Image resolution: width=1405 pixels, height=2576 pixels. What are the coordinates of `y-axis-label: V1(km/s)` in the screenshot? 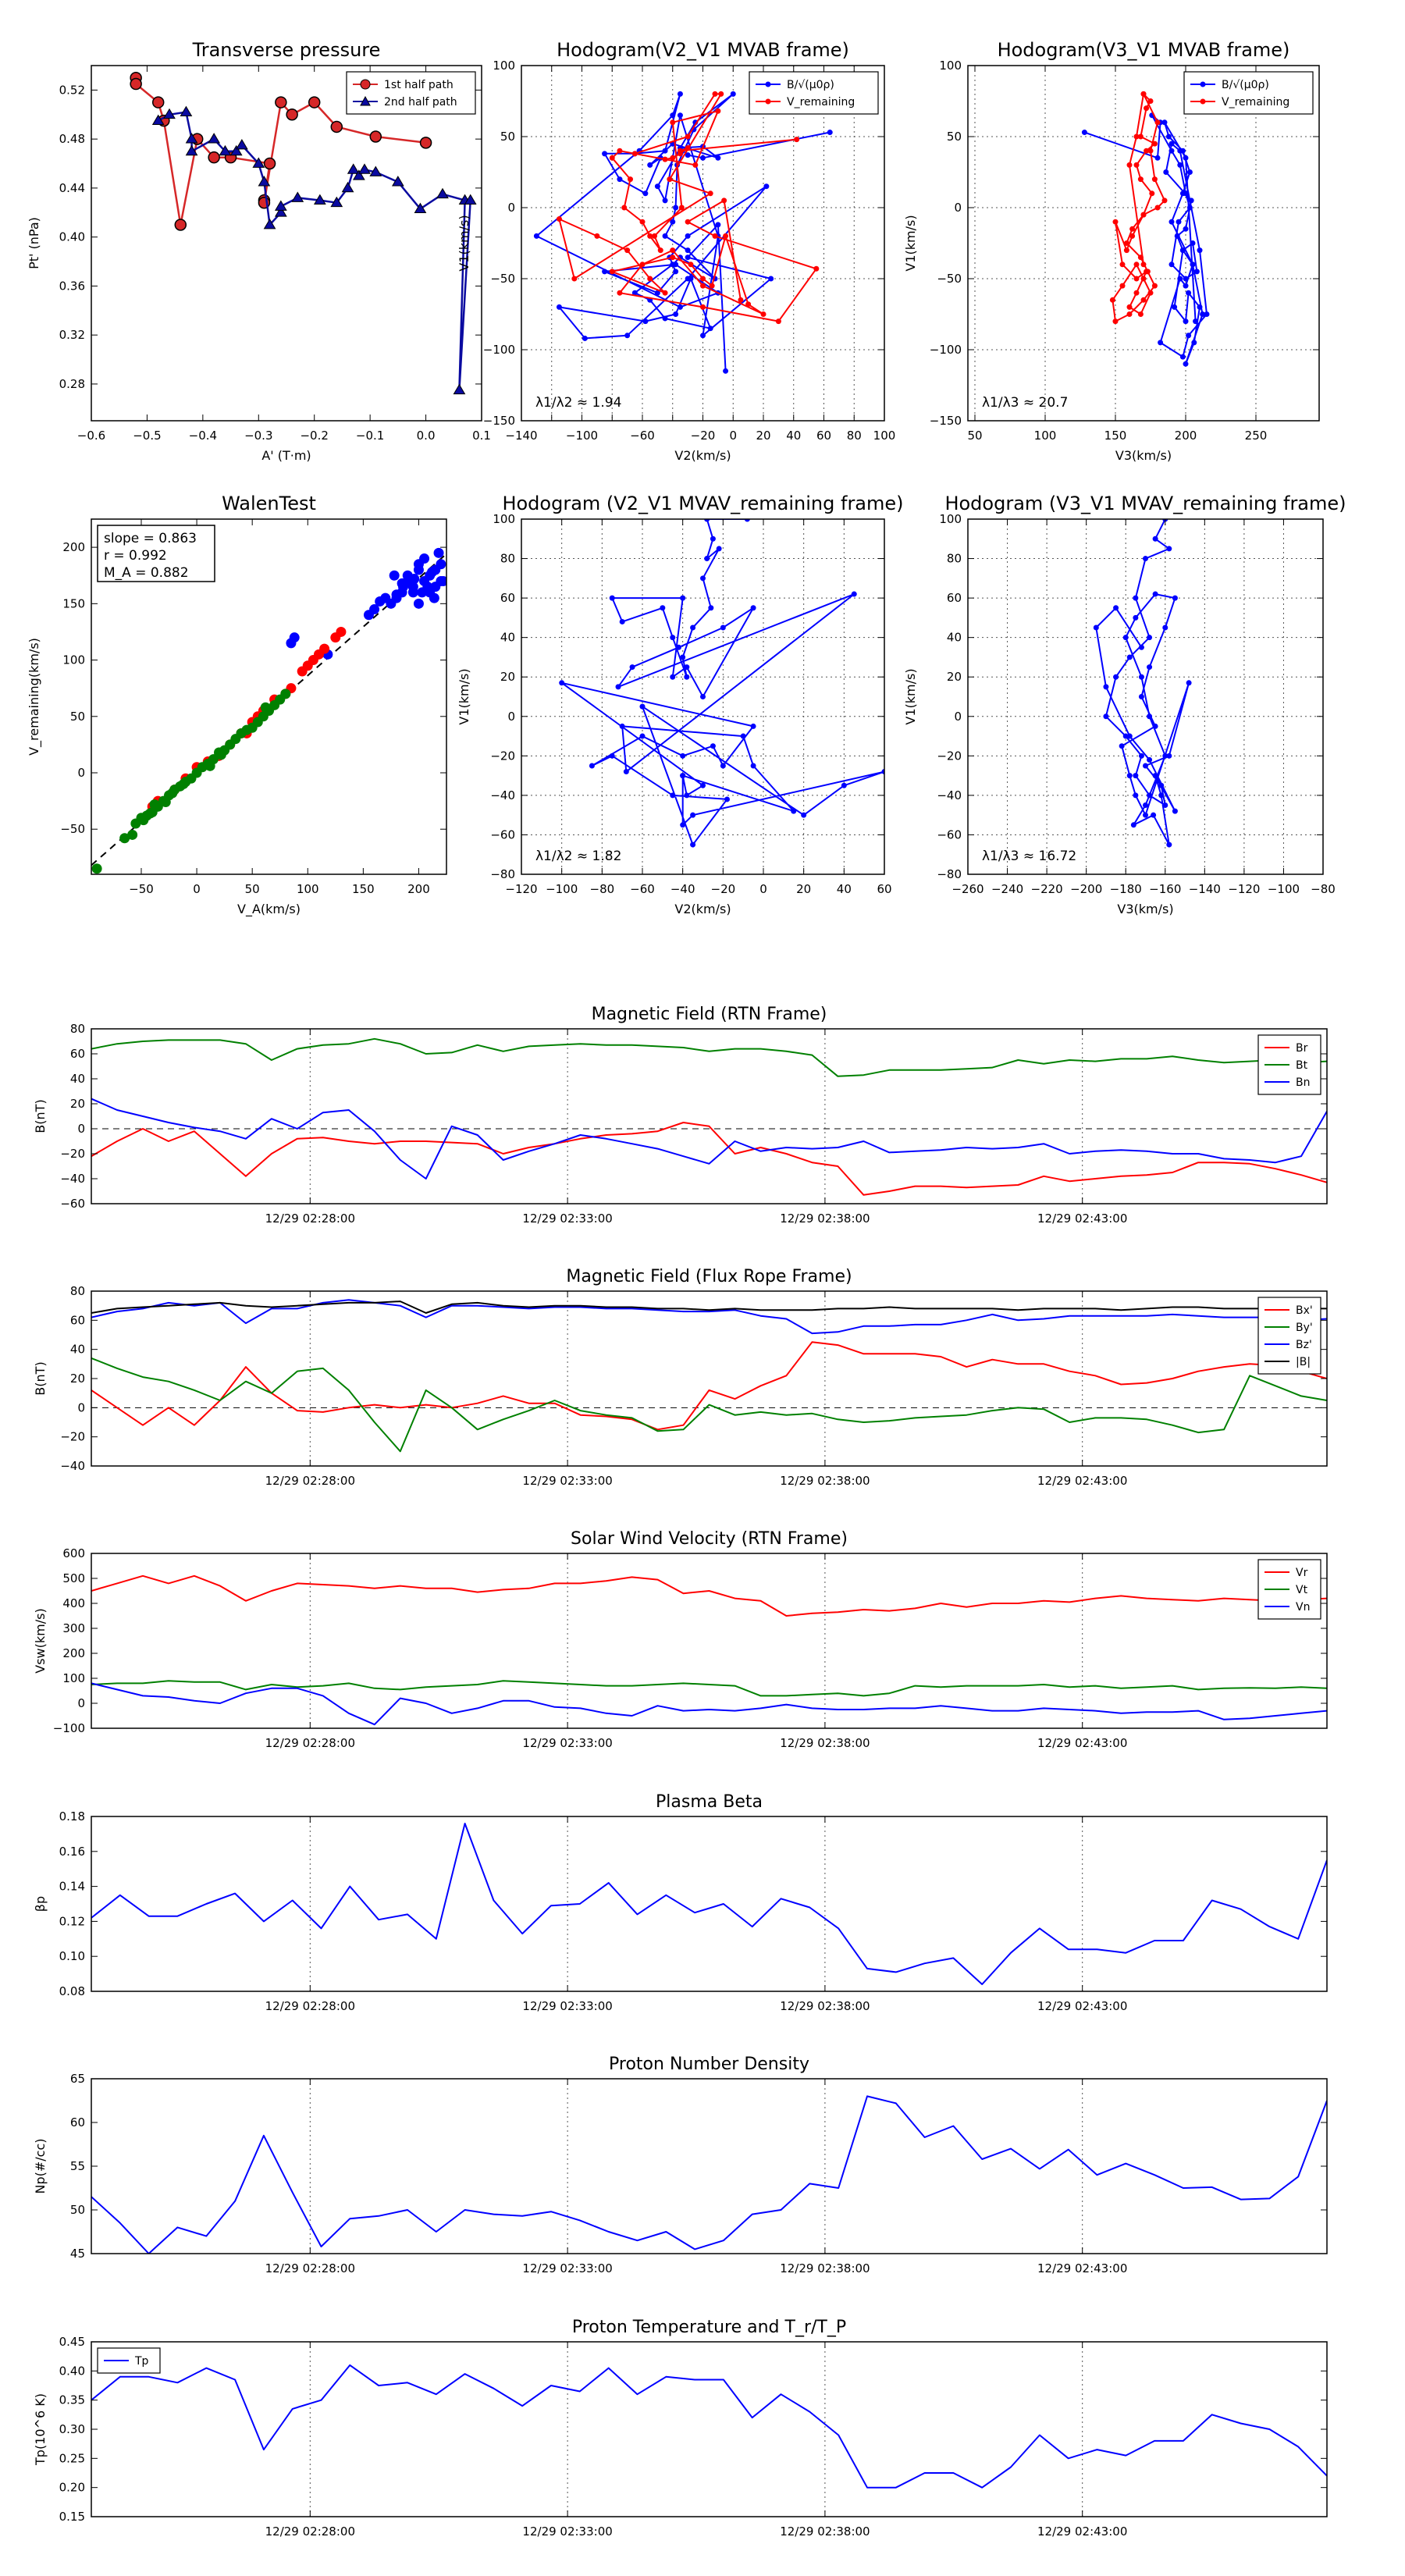 It's located at (464, 696).